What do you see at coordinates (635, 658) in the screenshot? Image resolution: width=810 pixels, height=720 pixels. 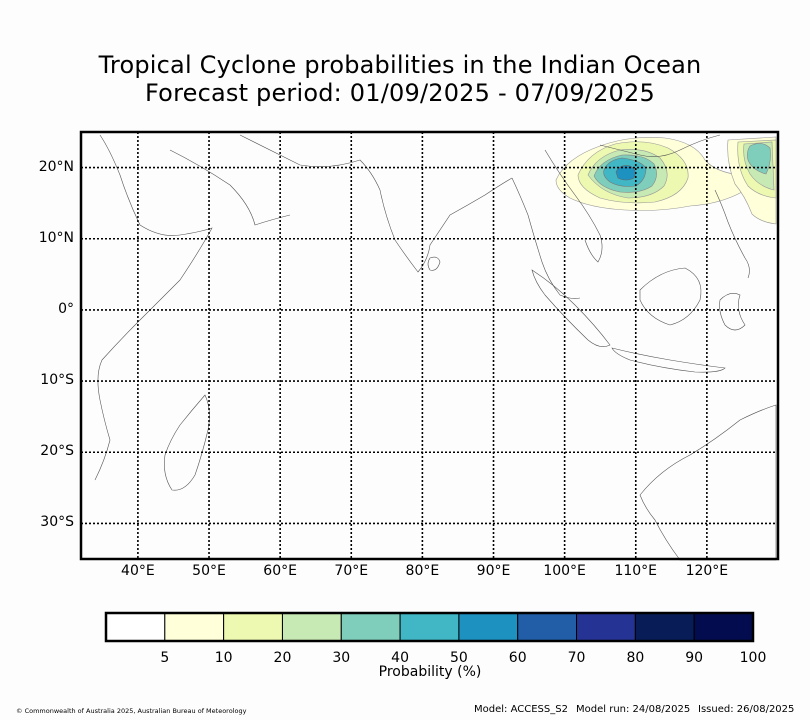 I see `colorbar-level-label: 80` at bounding box center [635, 658].